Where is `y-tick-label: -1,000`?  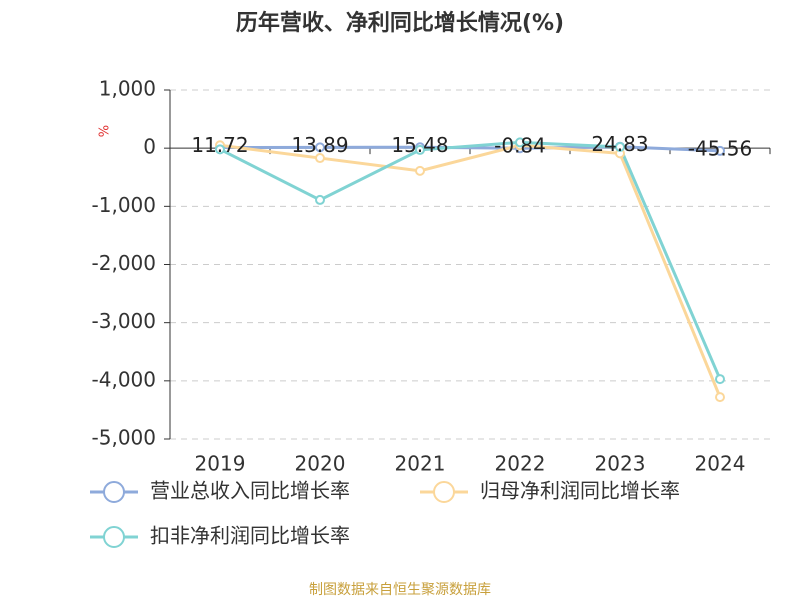
y-tick-label: -1,000 is located at coordinates (124, 205).